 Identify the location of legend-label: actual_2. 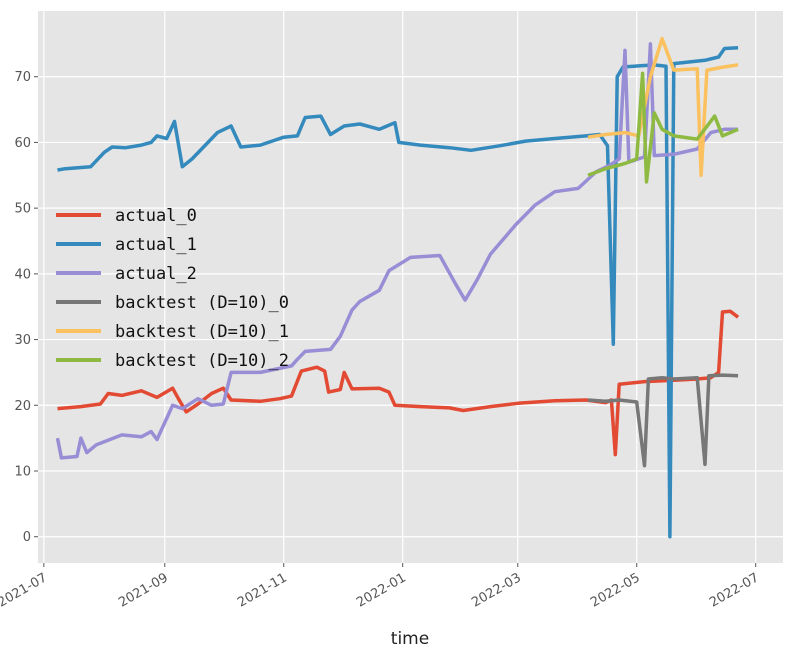
(156, 274).